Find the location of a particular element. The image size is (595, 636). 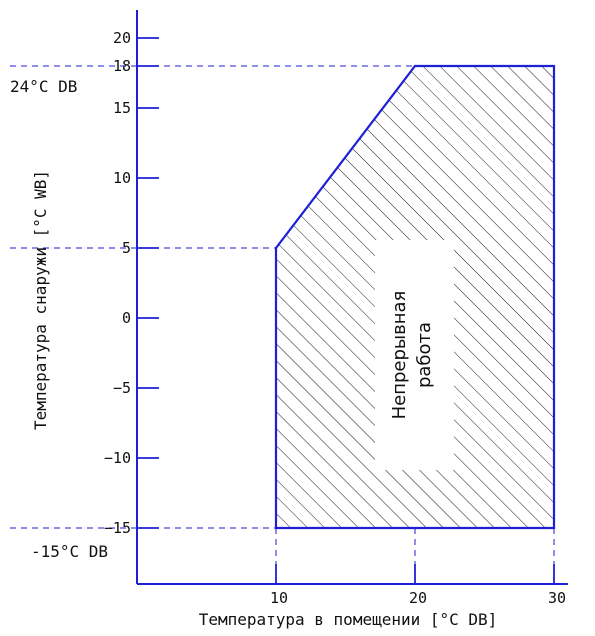

y-tick-label-18: 18 is located at coordinates (122, 66).